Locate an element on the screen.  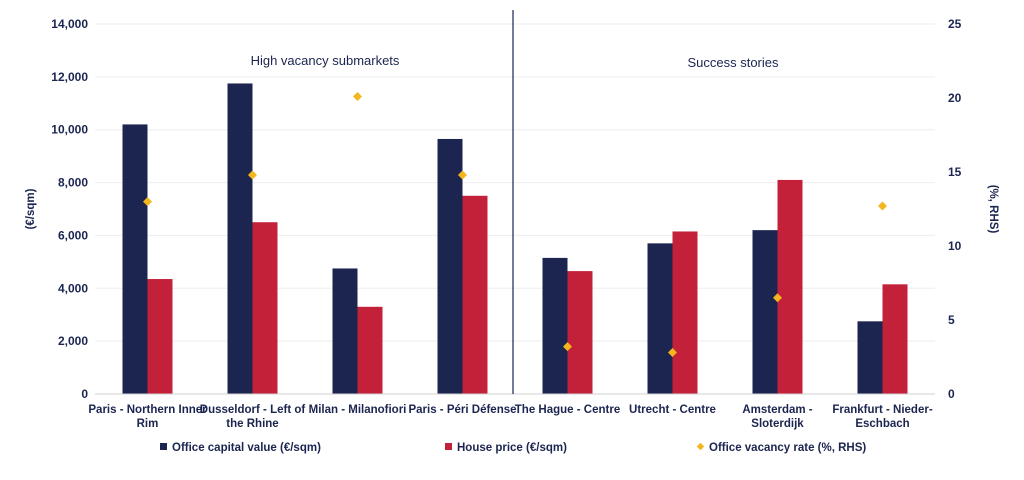
legend-house-price: House price (€/sqm) is located at coordinates (506, 448).